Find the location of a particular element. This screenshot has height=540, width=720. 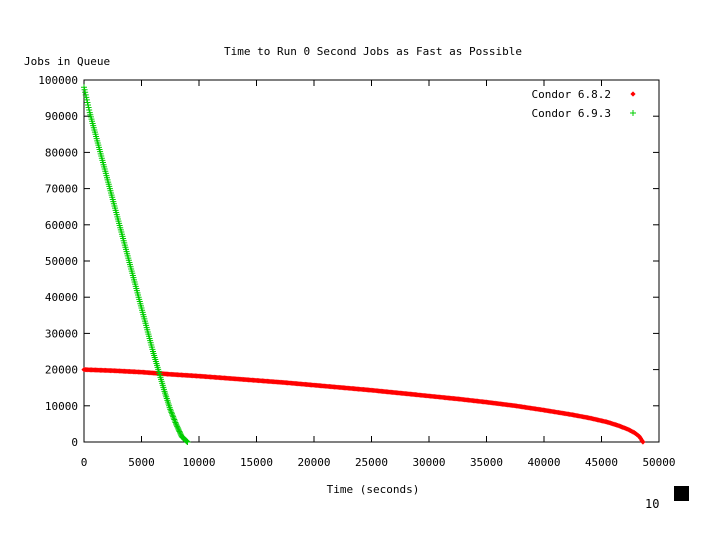

y-tick-label: 20000 is located at coordinates (61, 370).